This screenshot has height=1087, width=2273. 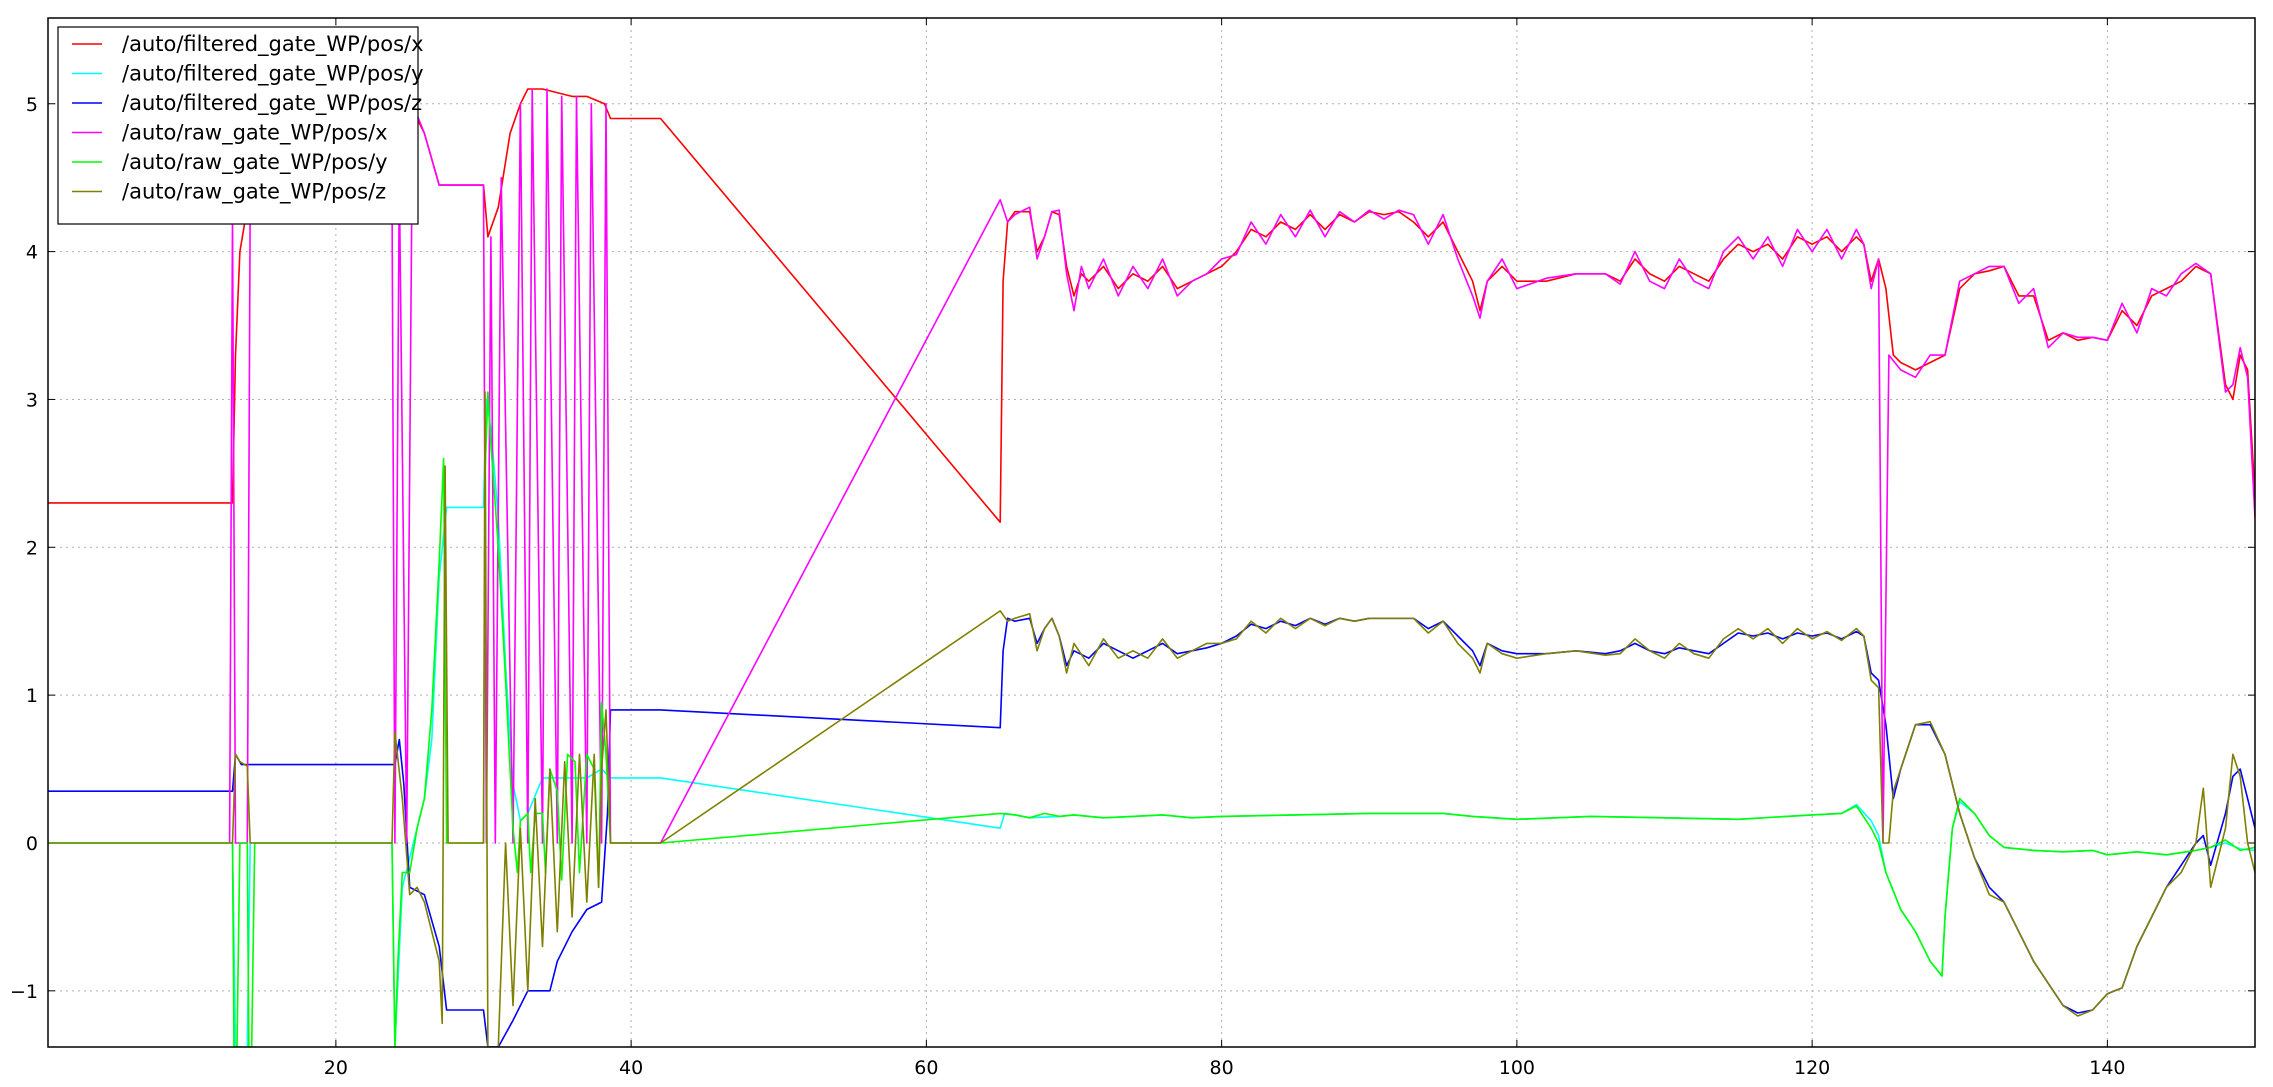 I want to click on x-tick-label: 80, so click(x=1222, y=1068).